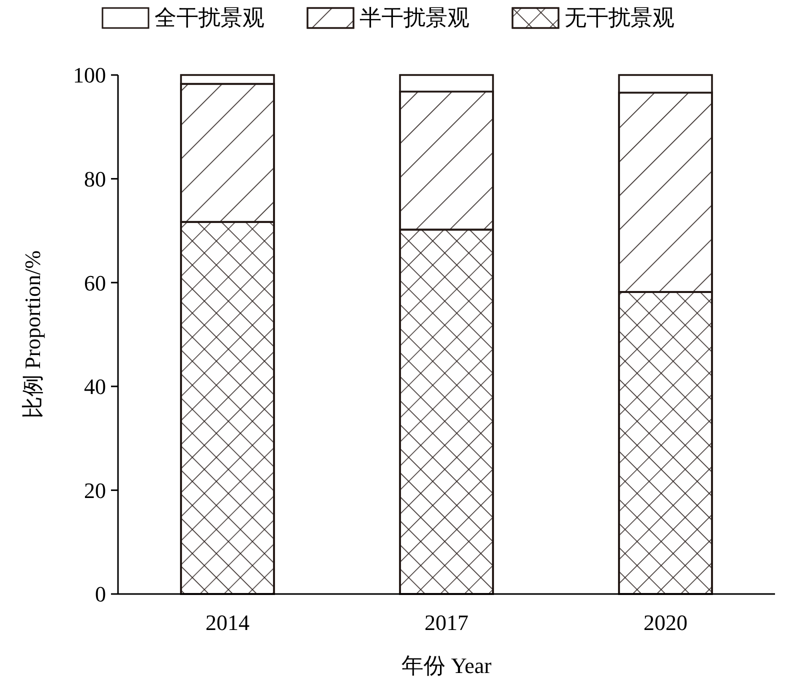  Describe the element at coordinates (446, 622) in the screenshot. I see `x-tick-label: 2017` at that location.